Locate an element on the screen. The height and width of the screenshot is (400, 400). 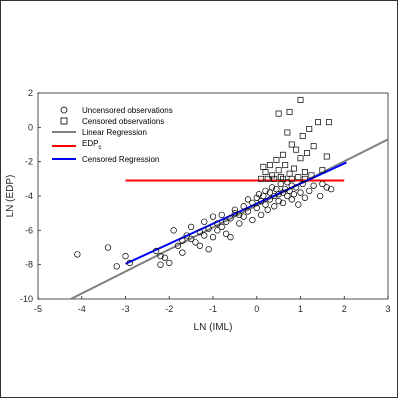
legend-item-censored-regression: Censored Regression is located at coordinates (105, 159).